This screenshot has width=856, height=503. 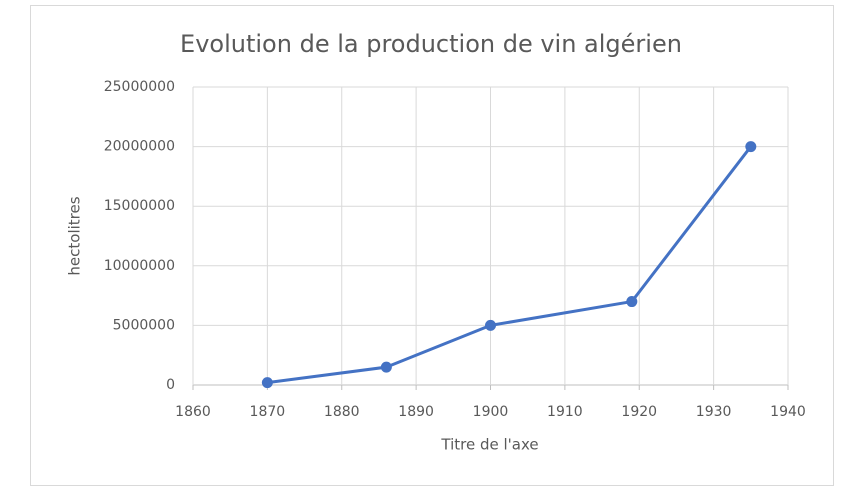 I want to click on y-tick-label: 25000000, so click(x=139, y=87).